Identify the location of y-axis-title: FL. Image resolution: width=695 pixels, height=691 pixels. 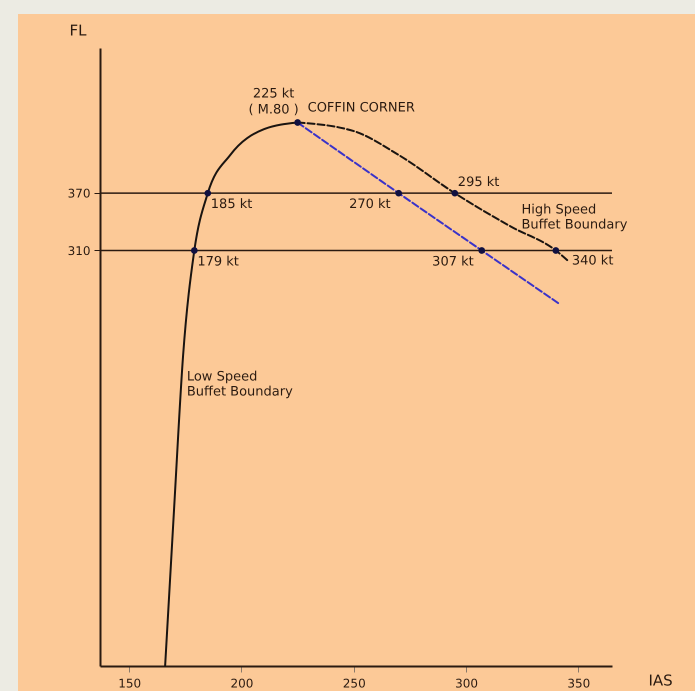
(79, 31).